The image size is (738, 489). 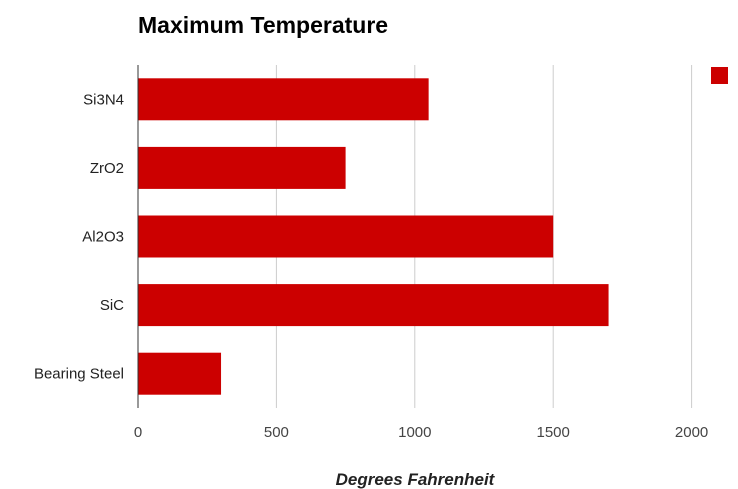 I want to click on tick-label: 0, so click(x=138, y=432).